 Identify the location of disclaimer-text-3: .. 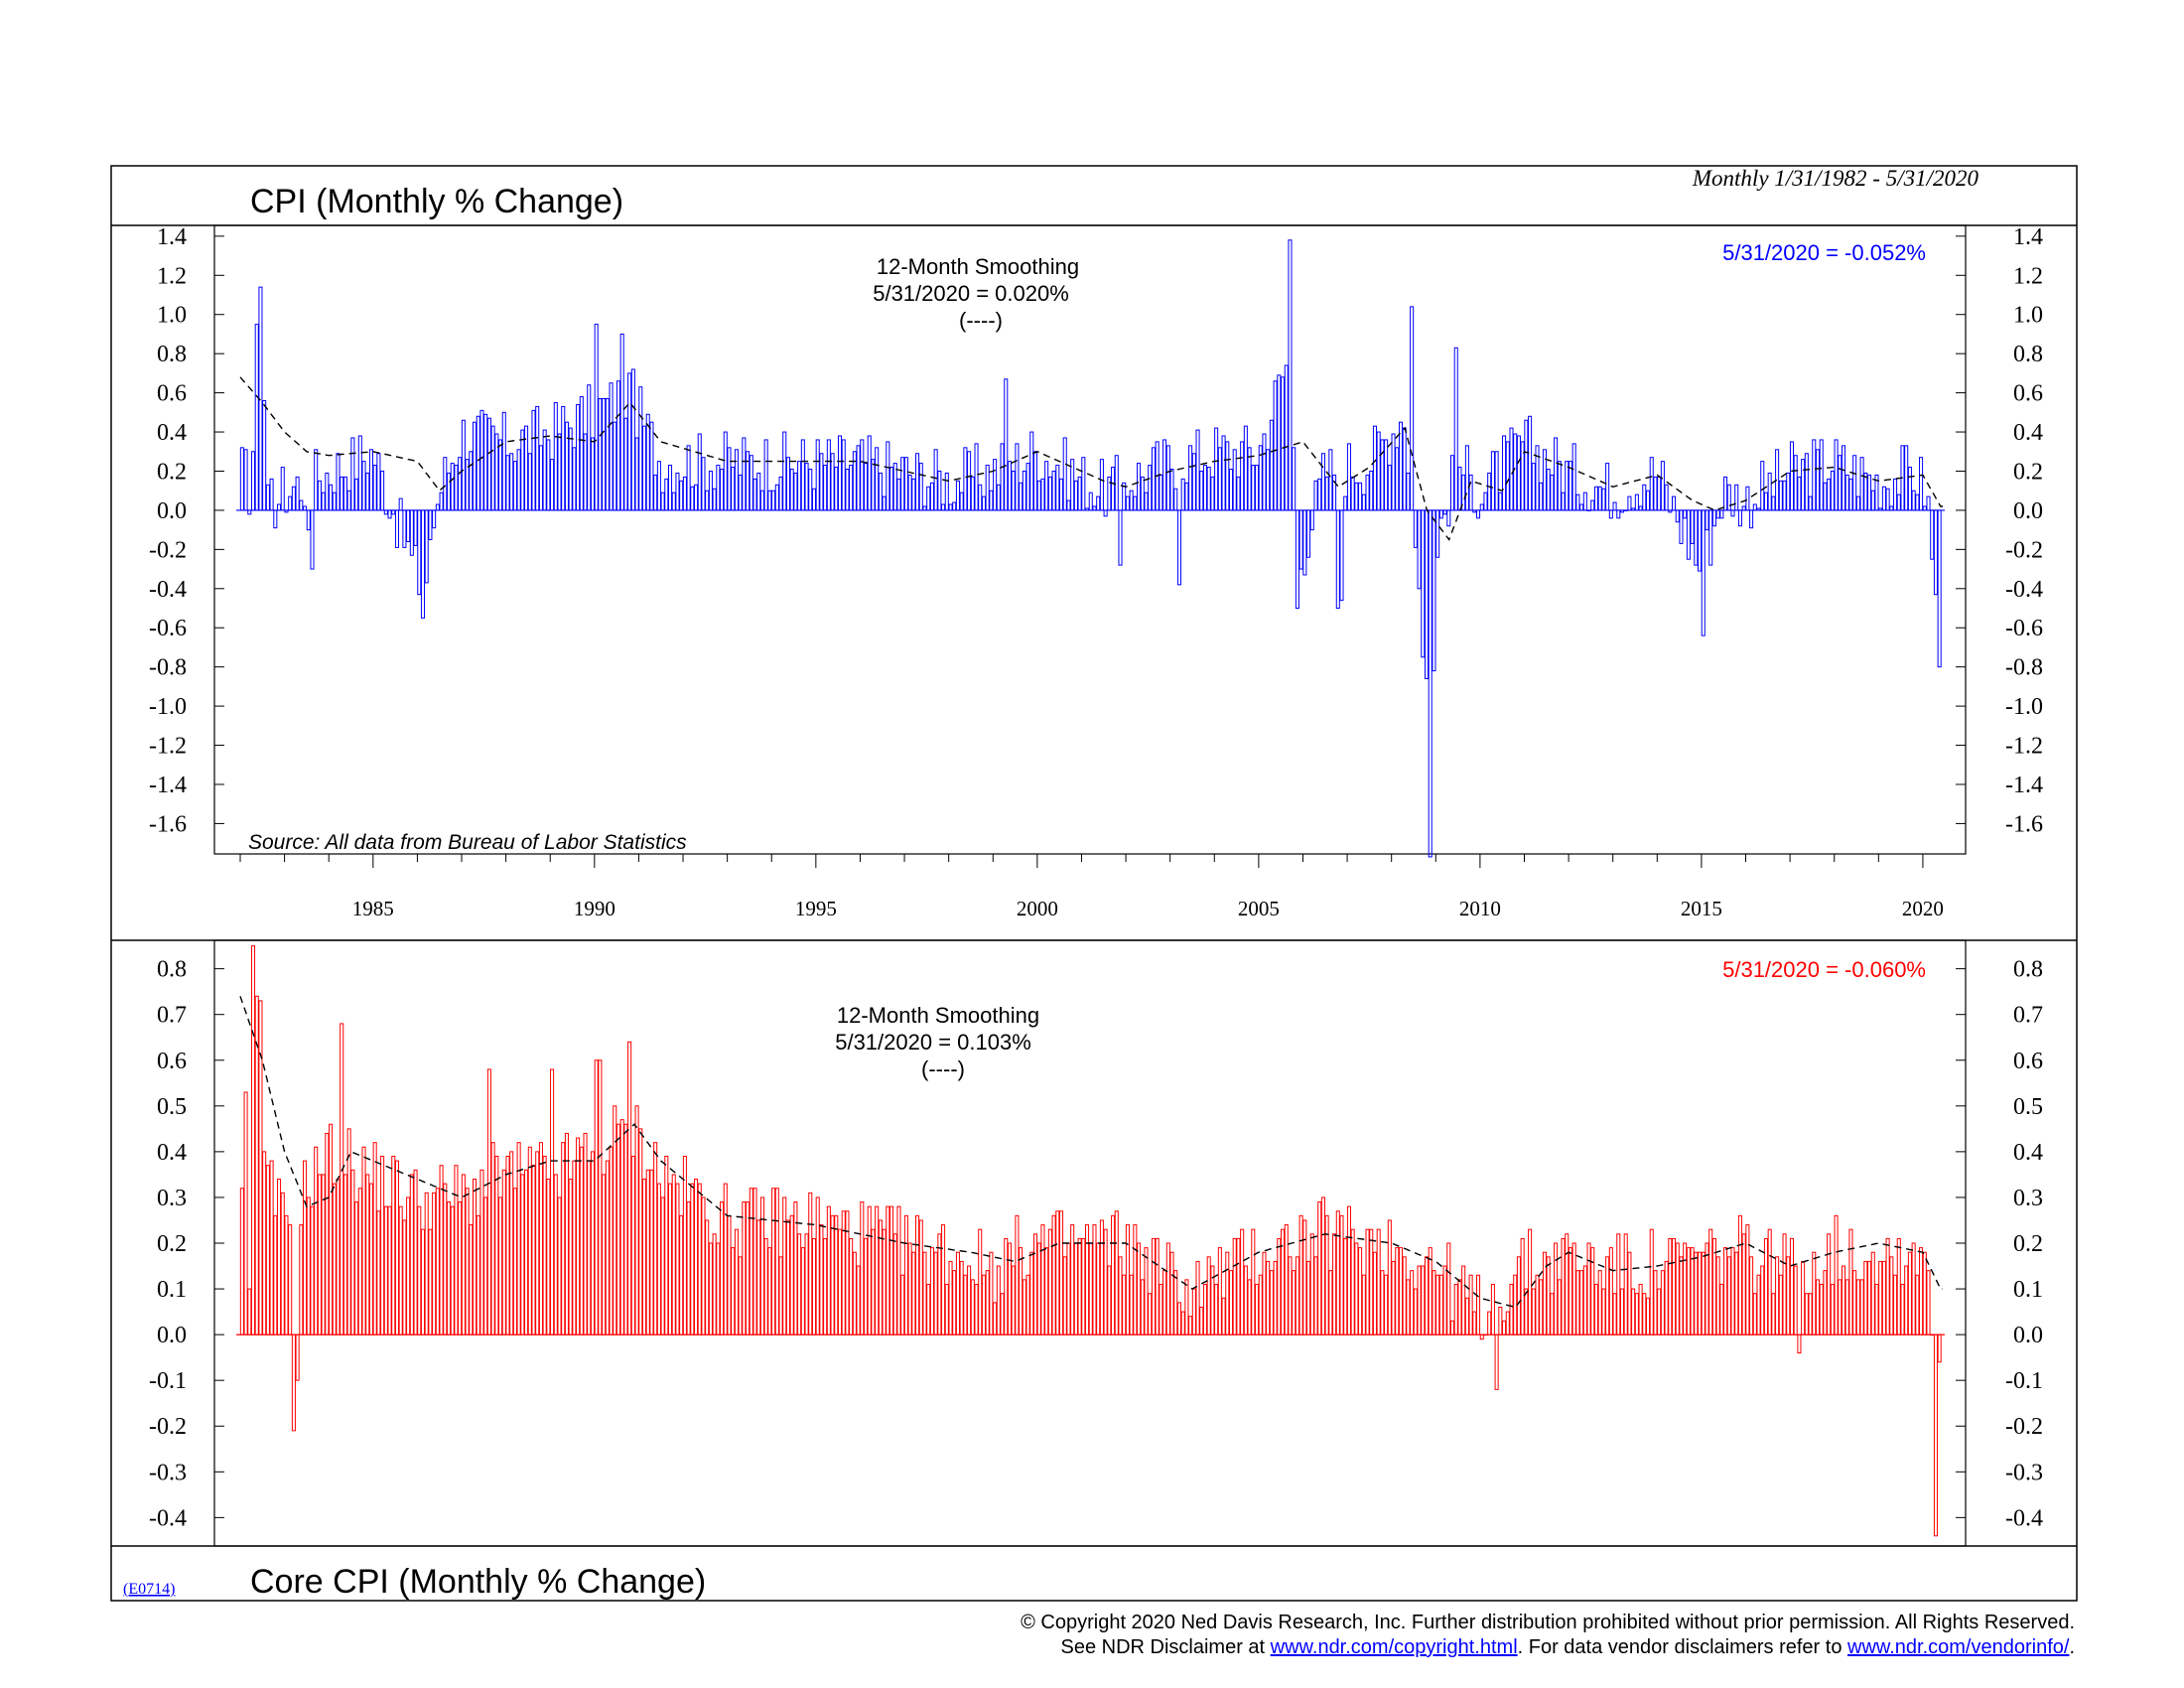
(2072, 1647).